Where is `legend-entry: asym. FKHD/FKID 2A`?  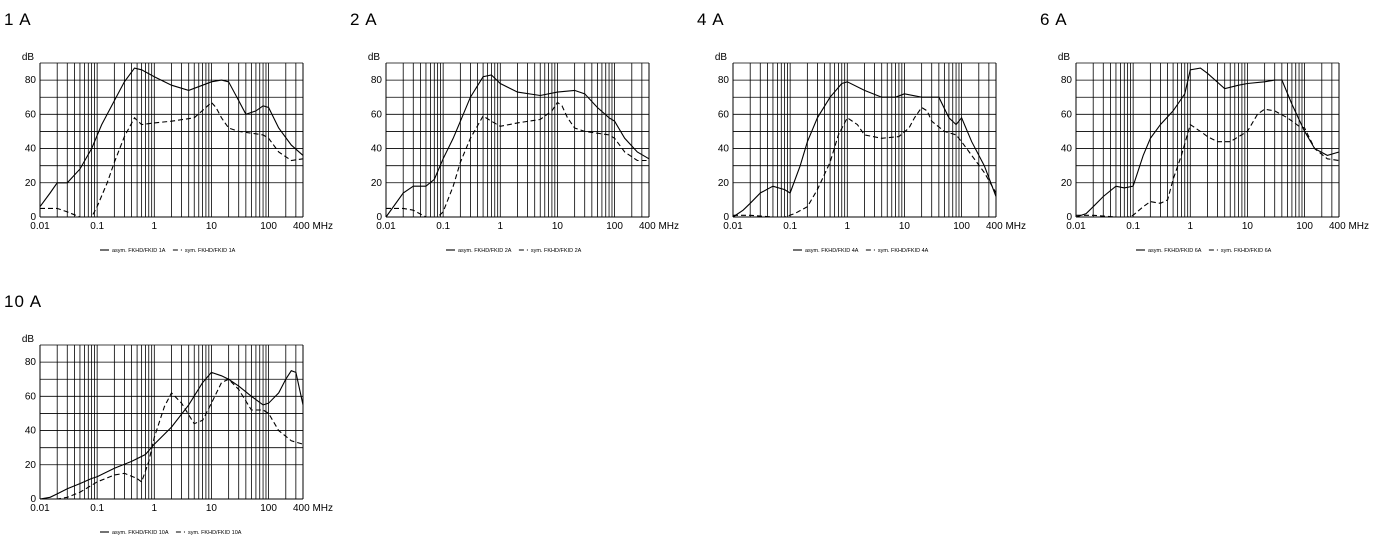 legend-entry: asym. FKHD/FKID 2A is located at coordinates (485, 251).